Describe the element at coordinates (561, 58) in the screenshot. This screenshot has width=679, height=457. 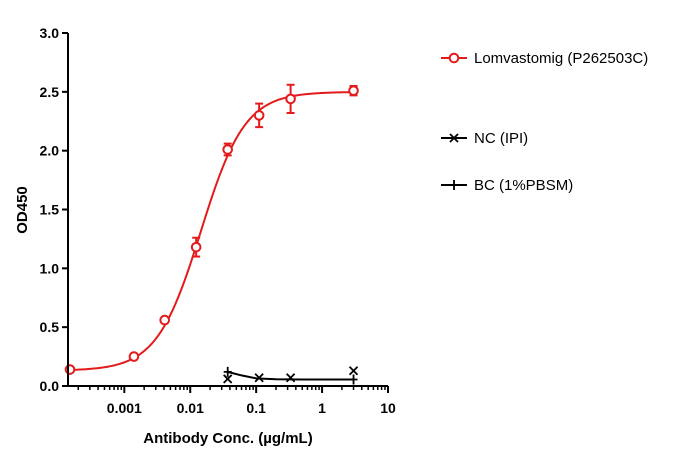
I see `legend-label: Lomvastomig (P262503C)` at that location.